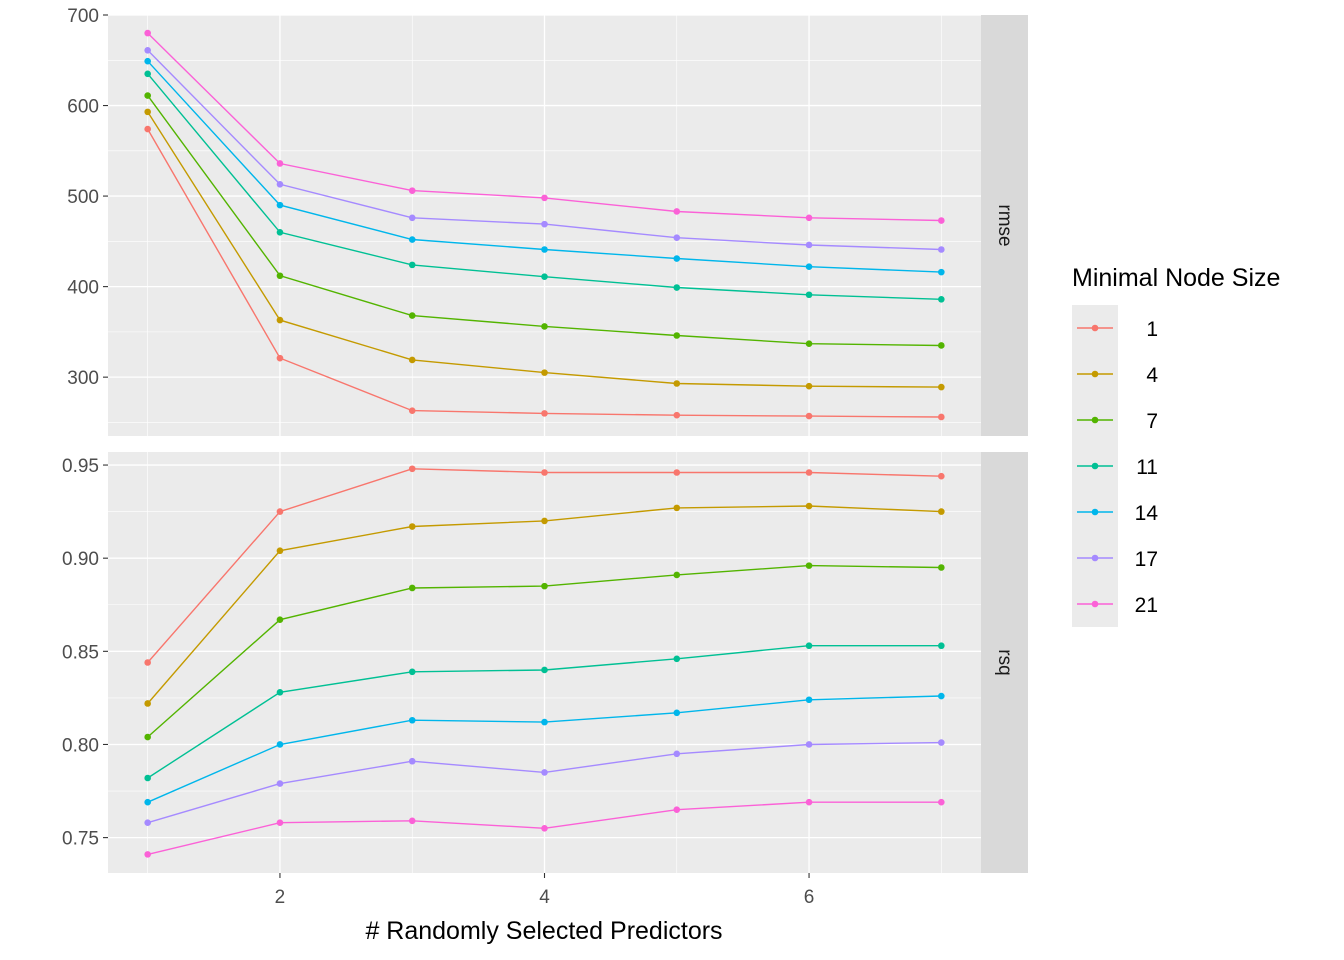  What do you see at coordinates (280, 897) in the screenshot?
I see `x-tick-label: 2` at bounding box center [280, 897].